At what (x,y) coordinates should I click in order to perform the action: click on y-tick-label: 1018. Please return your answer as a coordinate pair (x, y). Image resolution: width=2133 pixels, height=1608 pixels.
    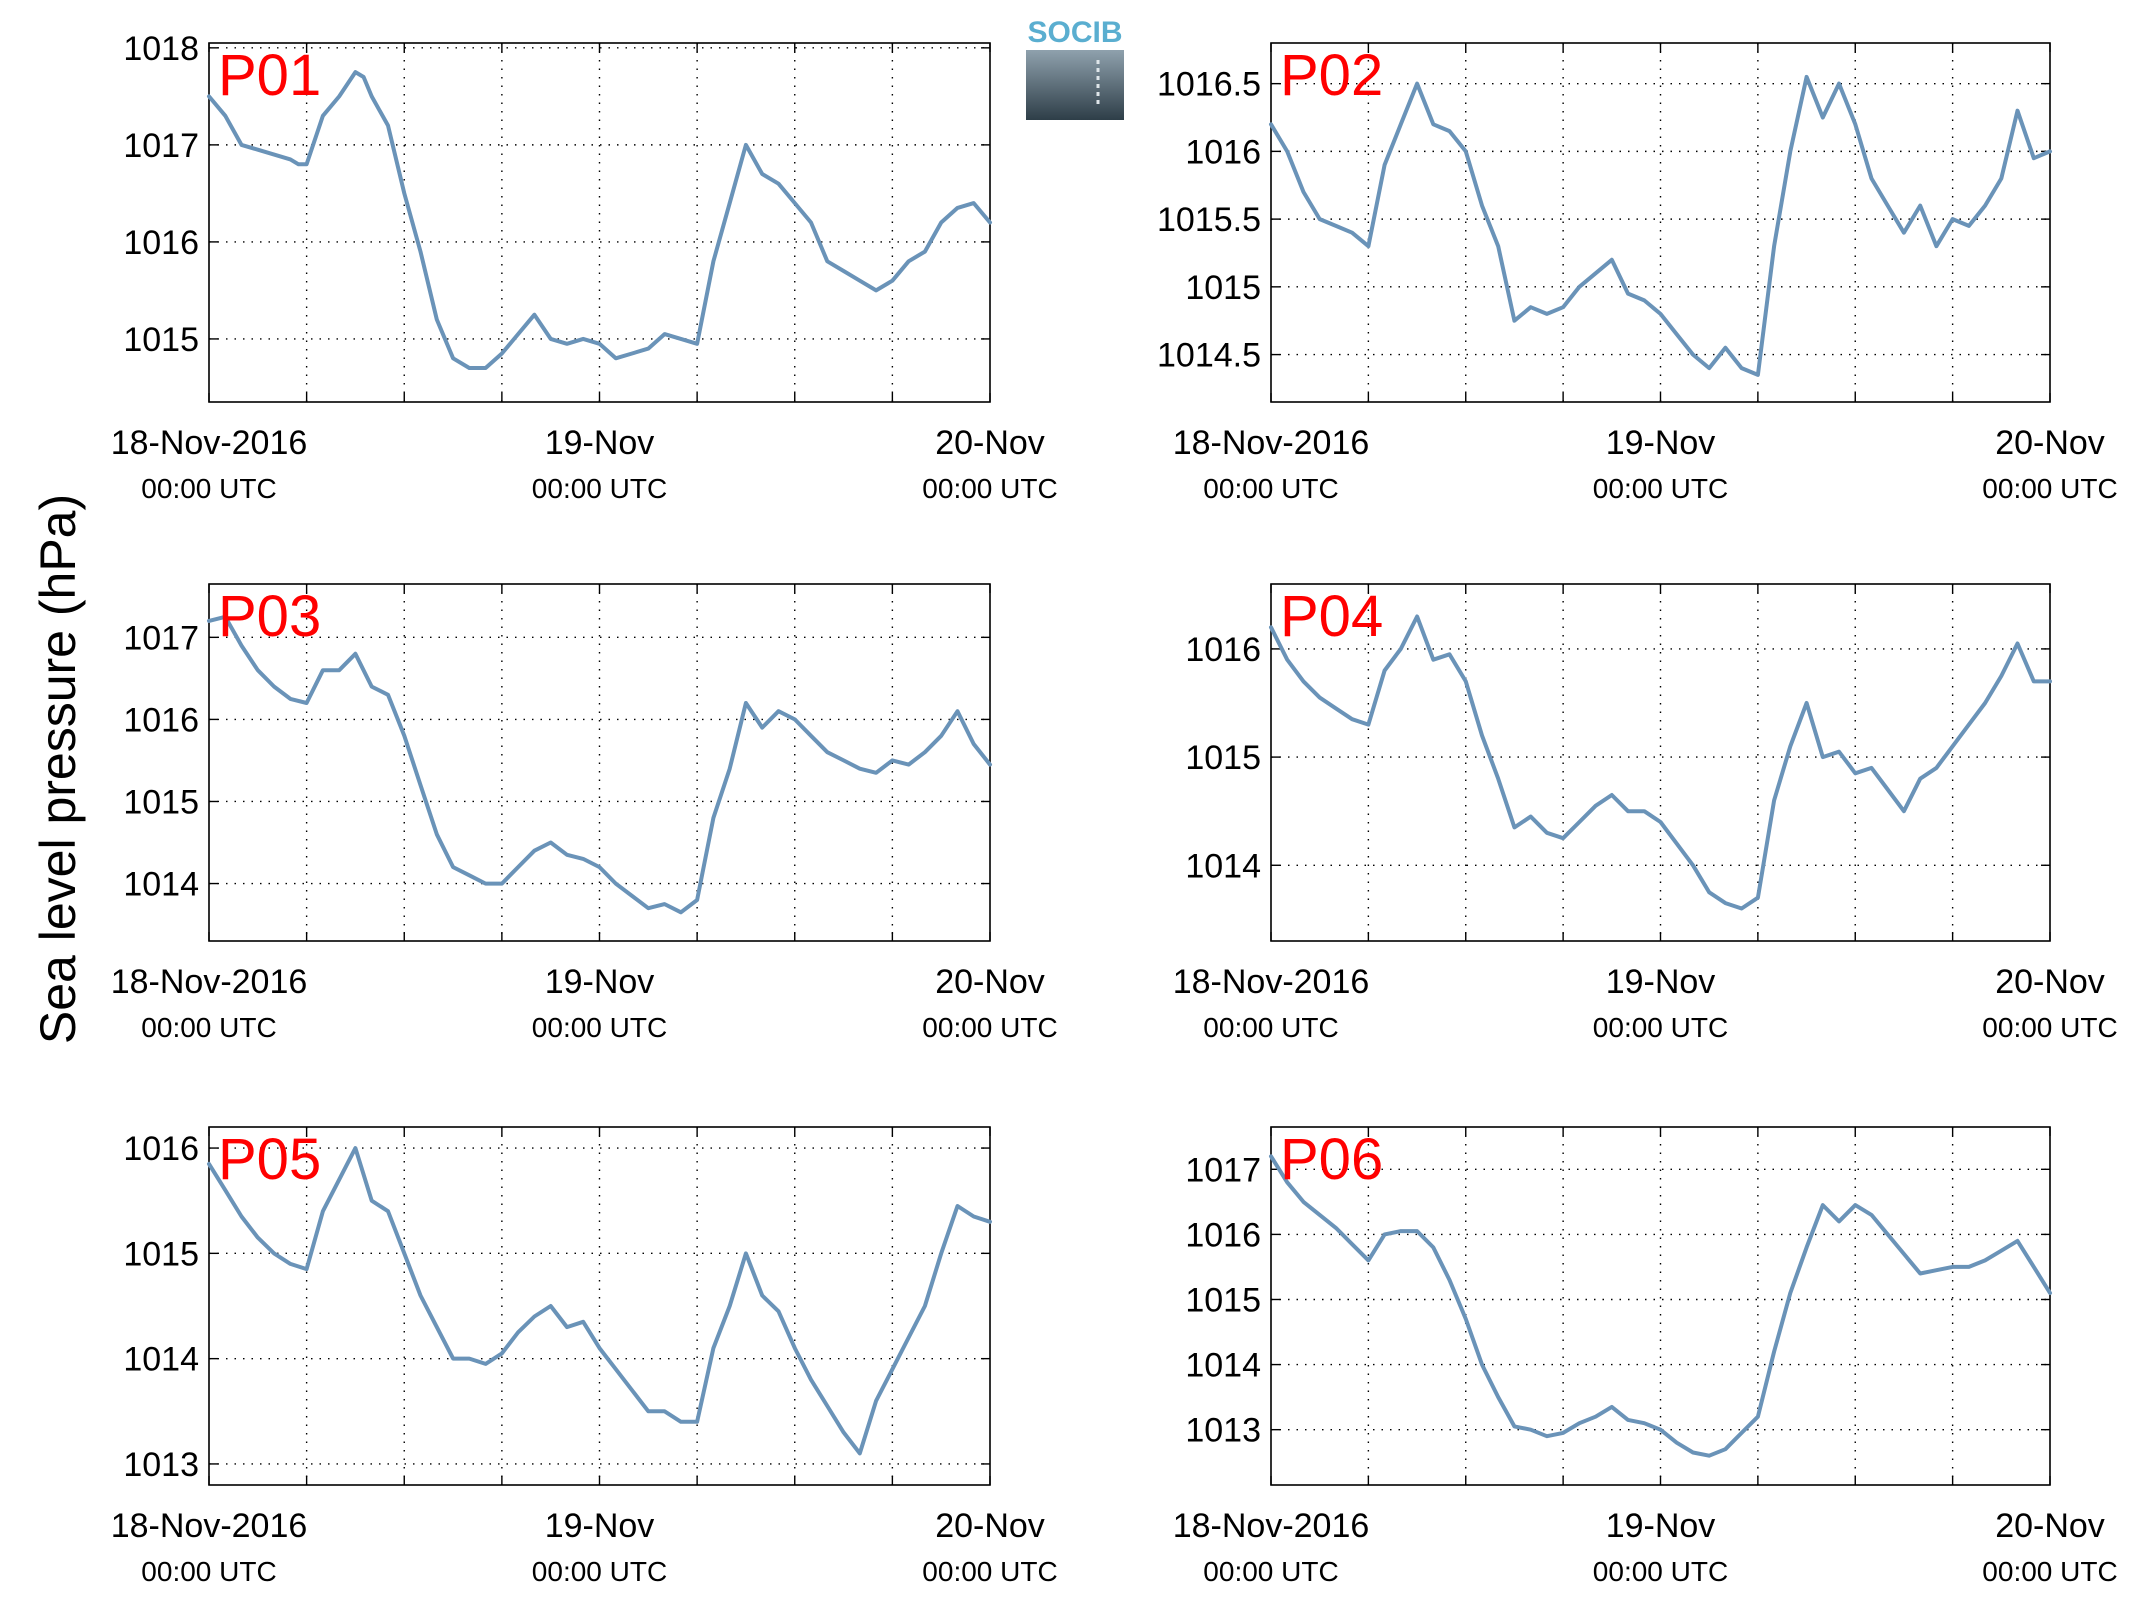
    Looking at the image, I should click on (161, 49).